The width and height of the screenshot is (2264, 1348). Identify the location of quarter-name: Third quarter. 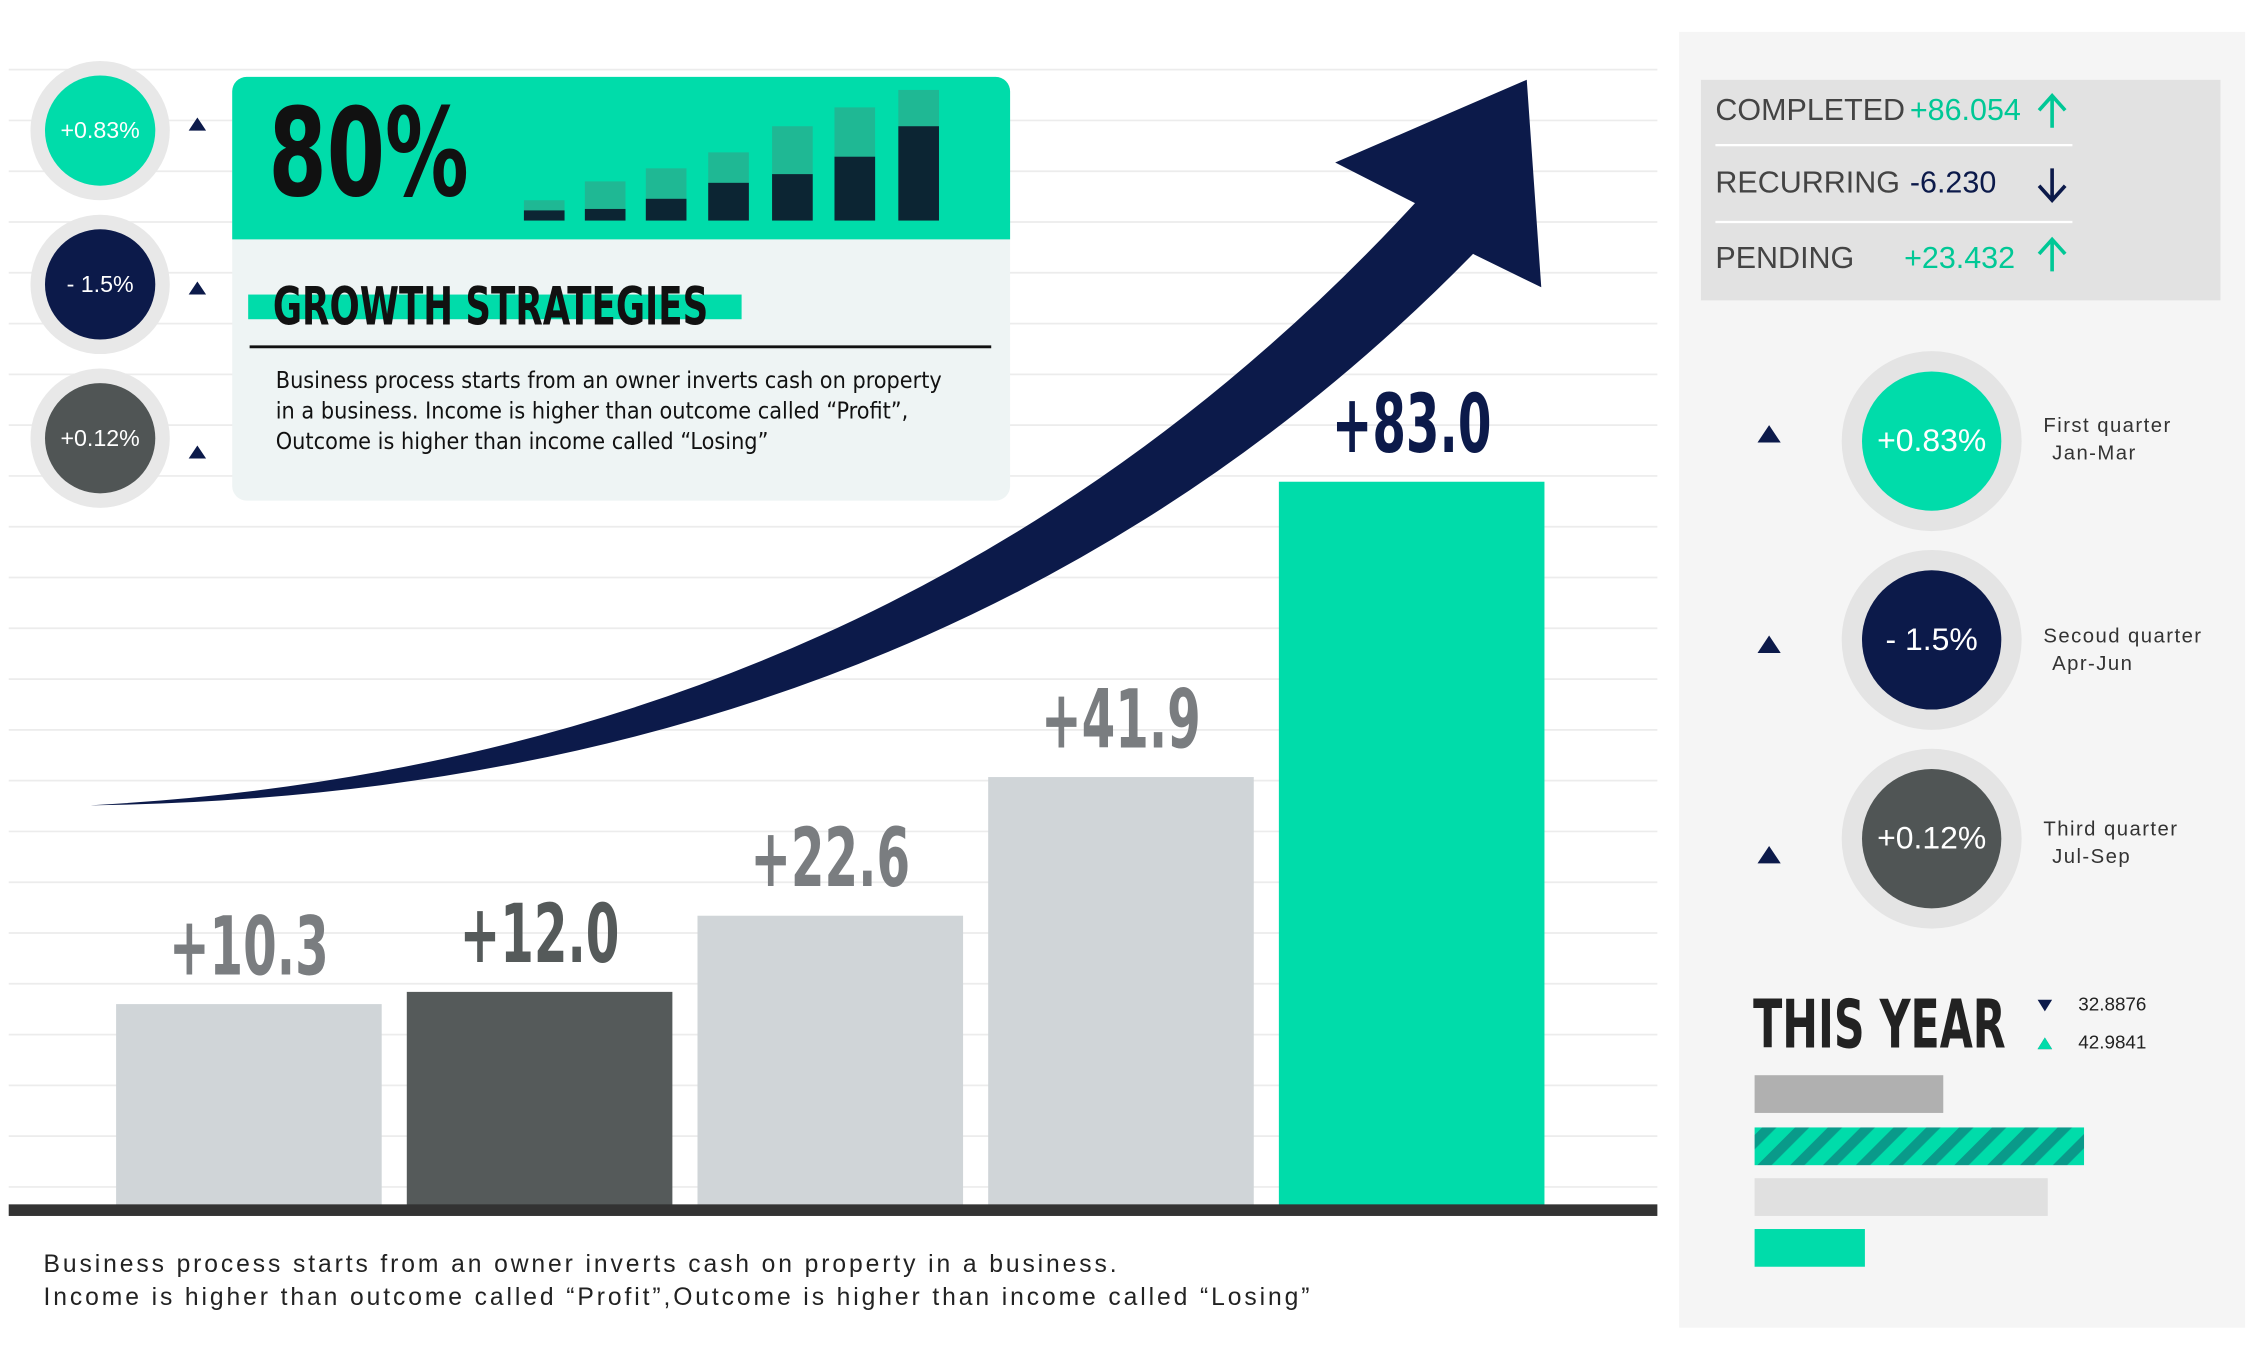
(2110, 829).